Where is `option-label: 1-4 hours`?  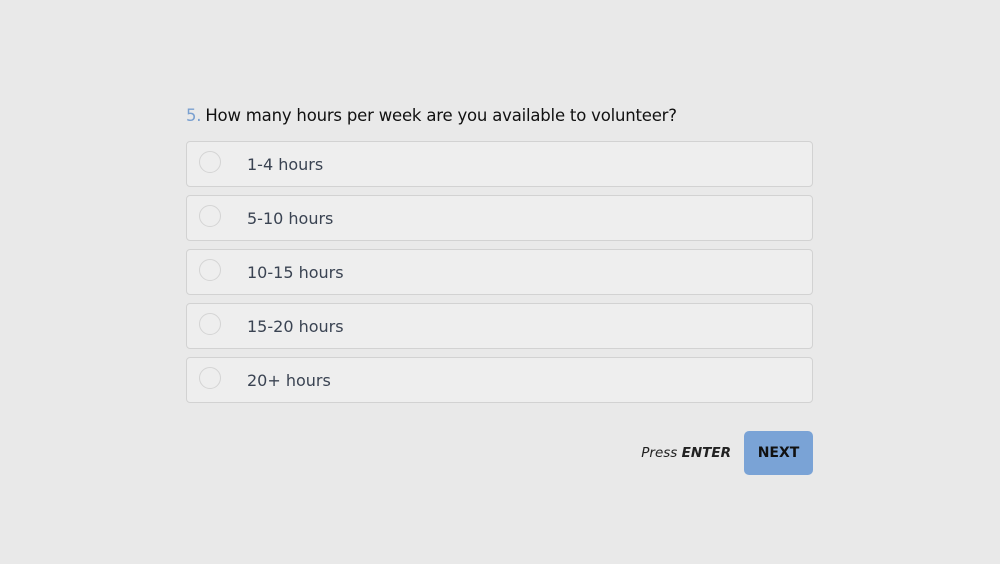
option-label: 1-4 hours is located at coordinates (285, 164).